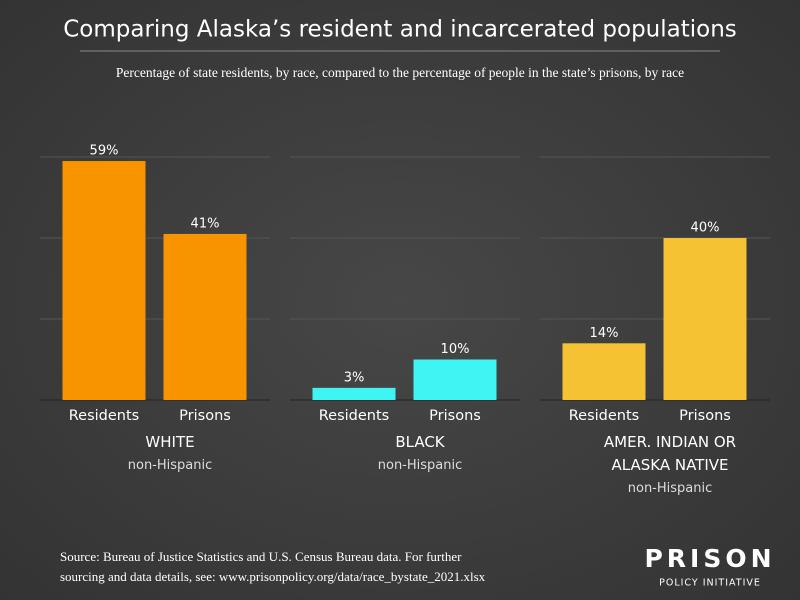 Image resolution: width=800 pixels, height=600 pixels. What do you see at coordinates (710, 583) in the screenshot?
I see `logo-tagline: POLICY INITIATIVE` at bounding box center [710, 583].